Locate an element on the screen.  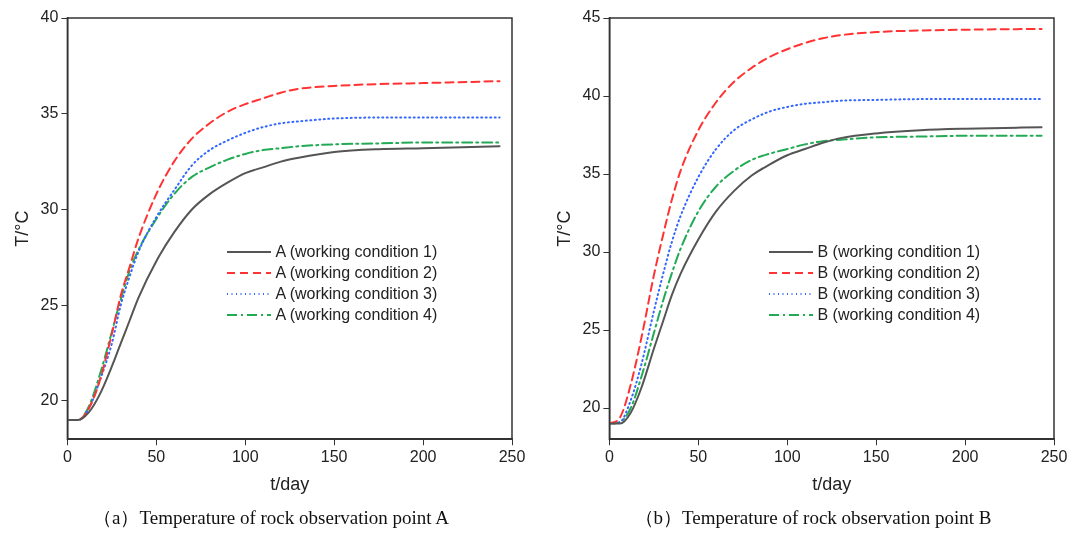
legend-label: B (working condition 3) is located at coordinates (899, 294).